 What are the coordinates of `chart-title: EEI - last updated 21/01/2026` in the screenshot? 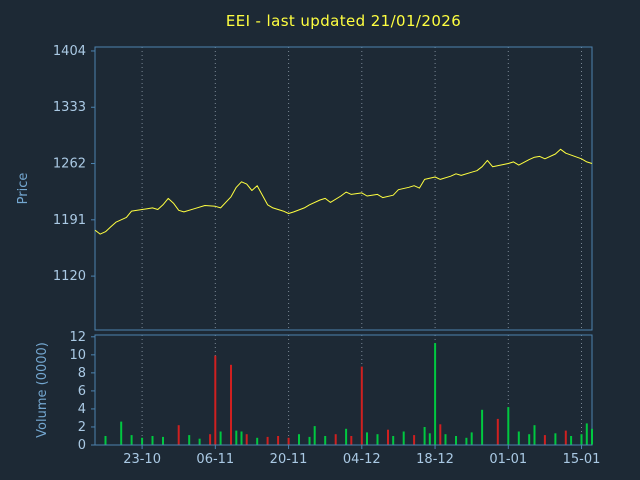 It's located at (343, 21).